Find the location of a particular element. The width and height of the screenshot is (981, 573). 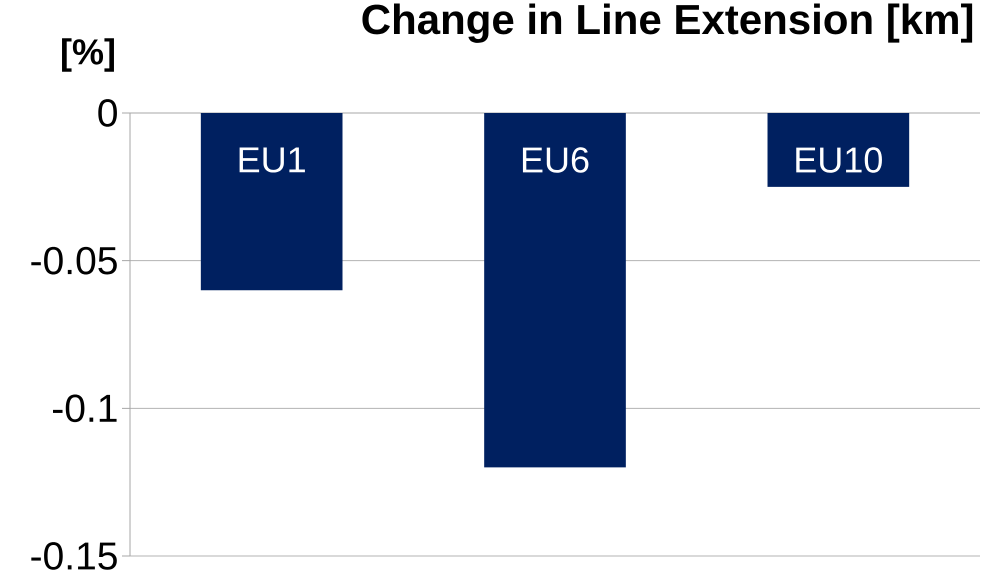

chart-title: Change in Line Extension [km] is located at coordinates (667, 23).